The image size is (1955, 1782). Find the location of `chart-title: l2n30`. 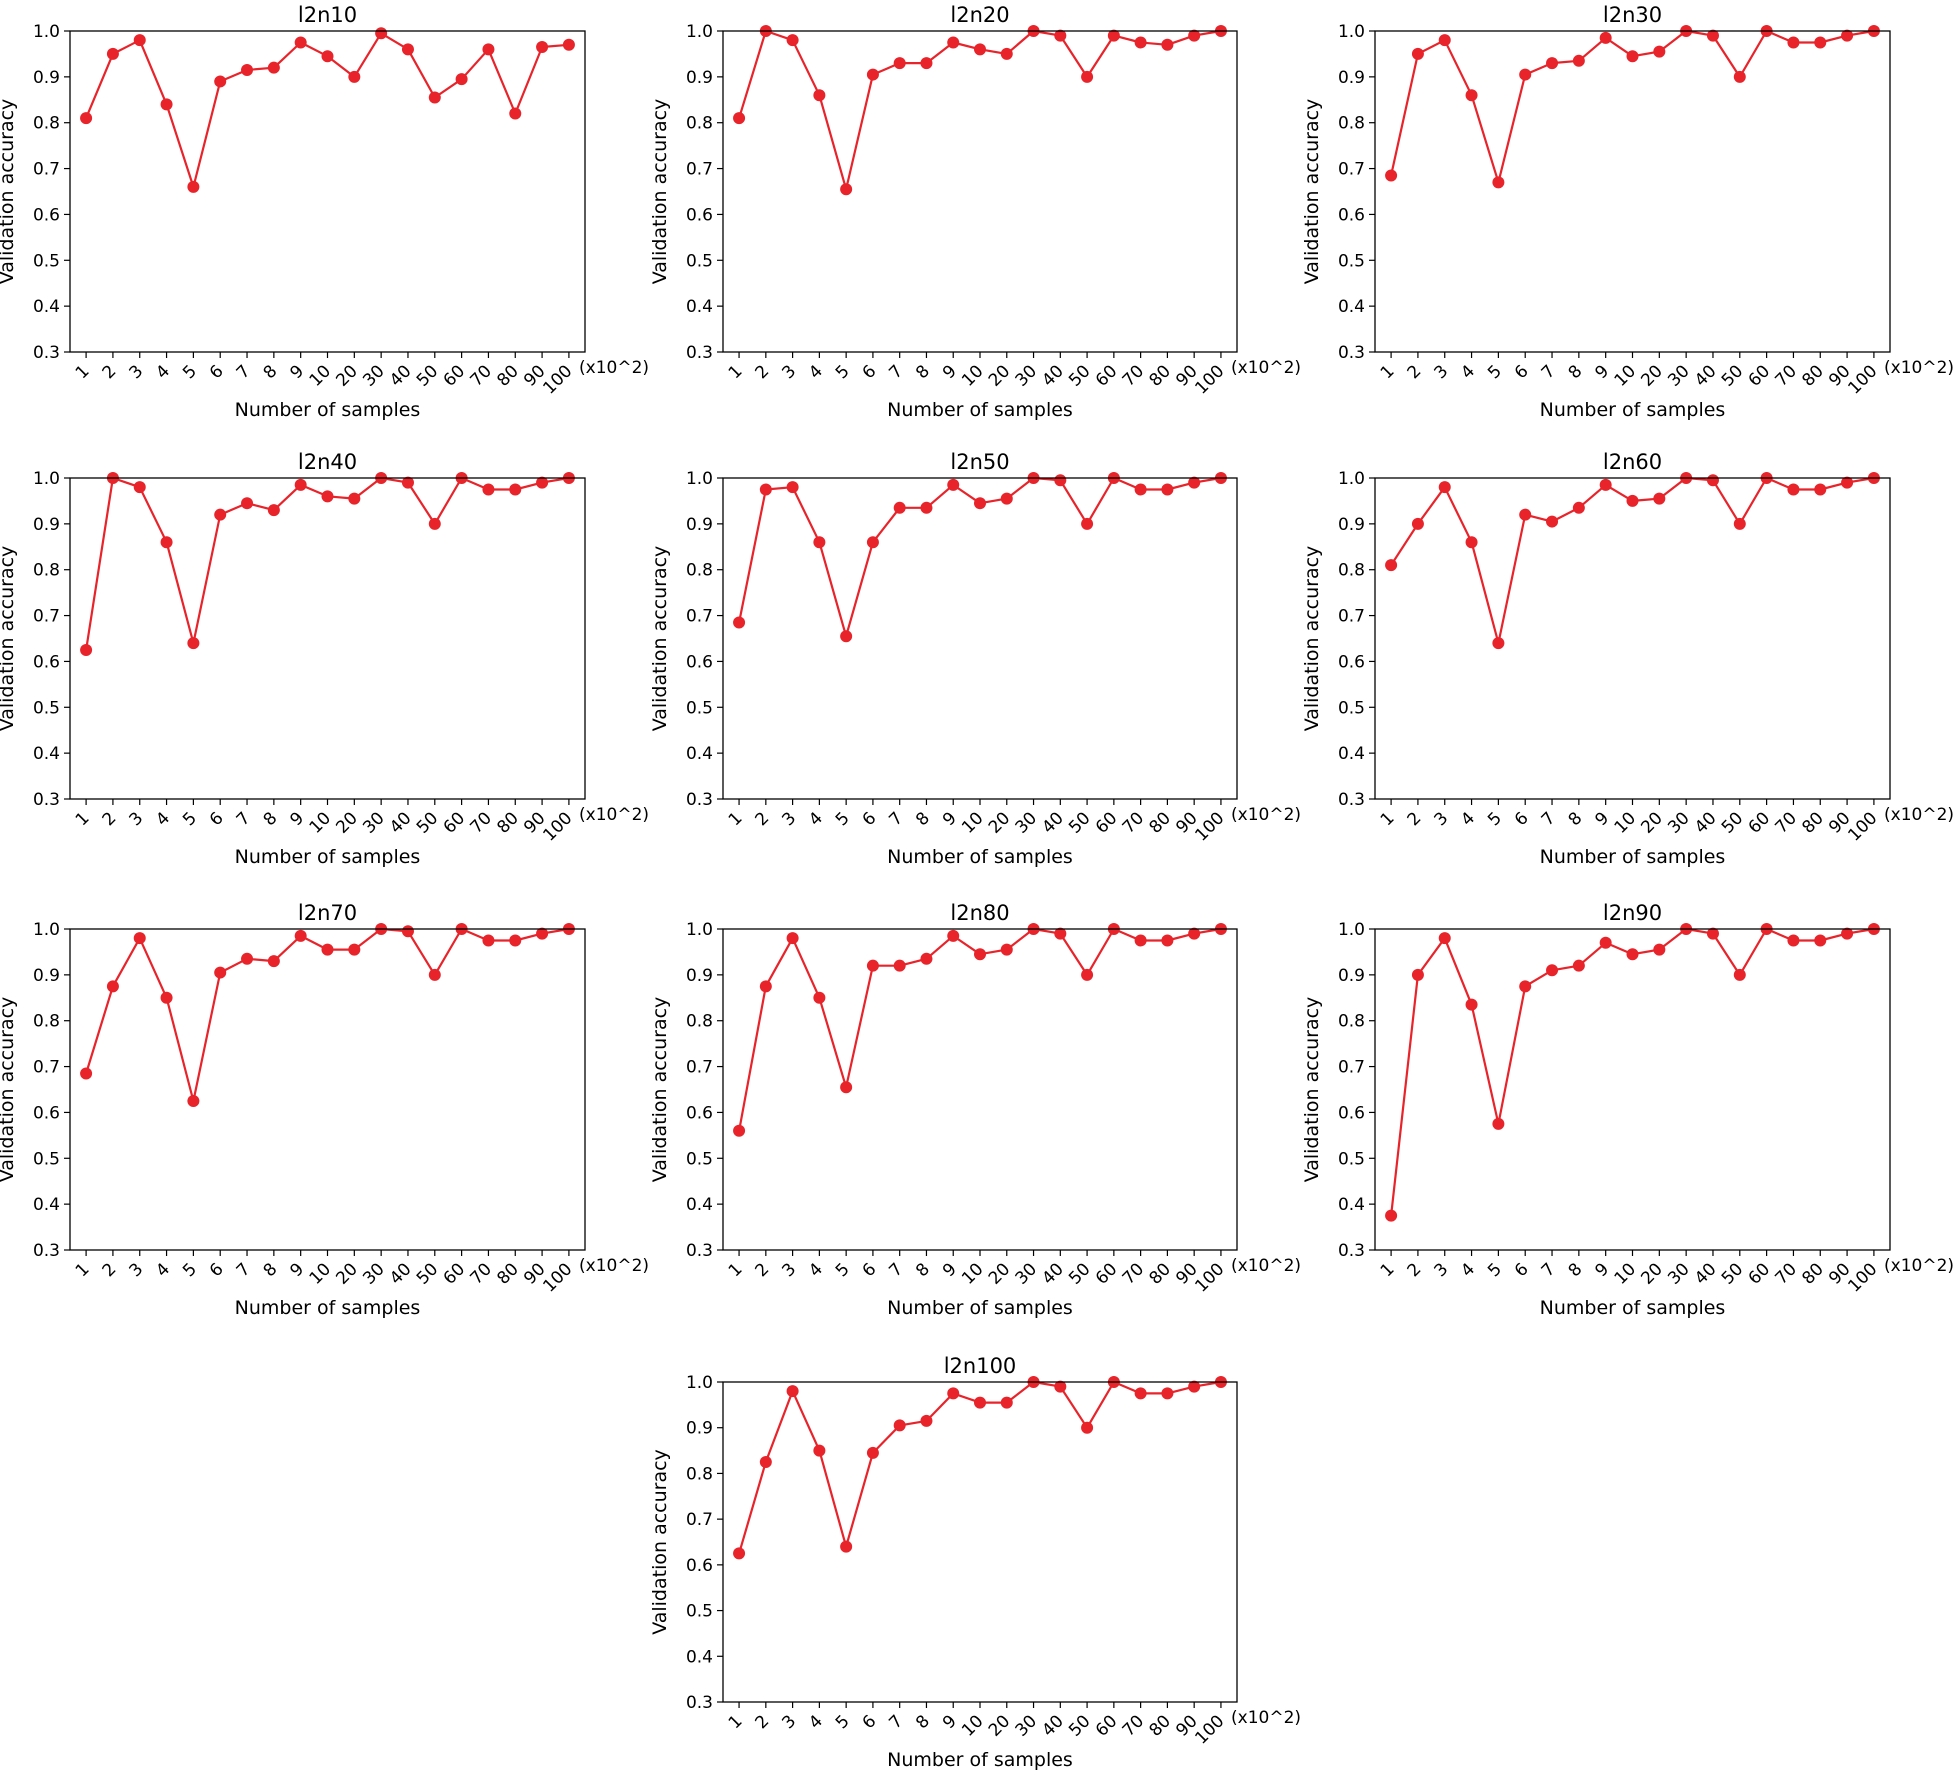

chart-title: l2n30 is located at coordinates (1632, 15).